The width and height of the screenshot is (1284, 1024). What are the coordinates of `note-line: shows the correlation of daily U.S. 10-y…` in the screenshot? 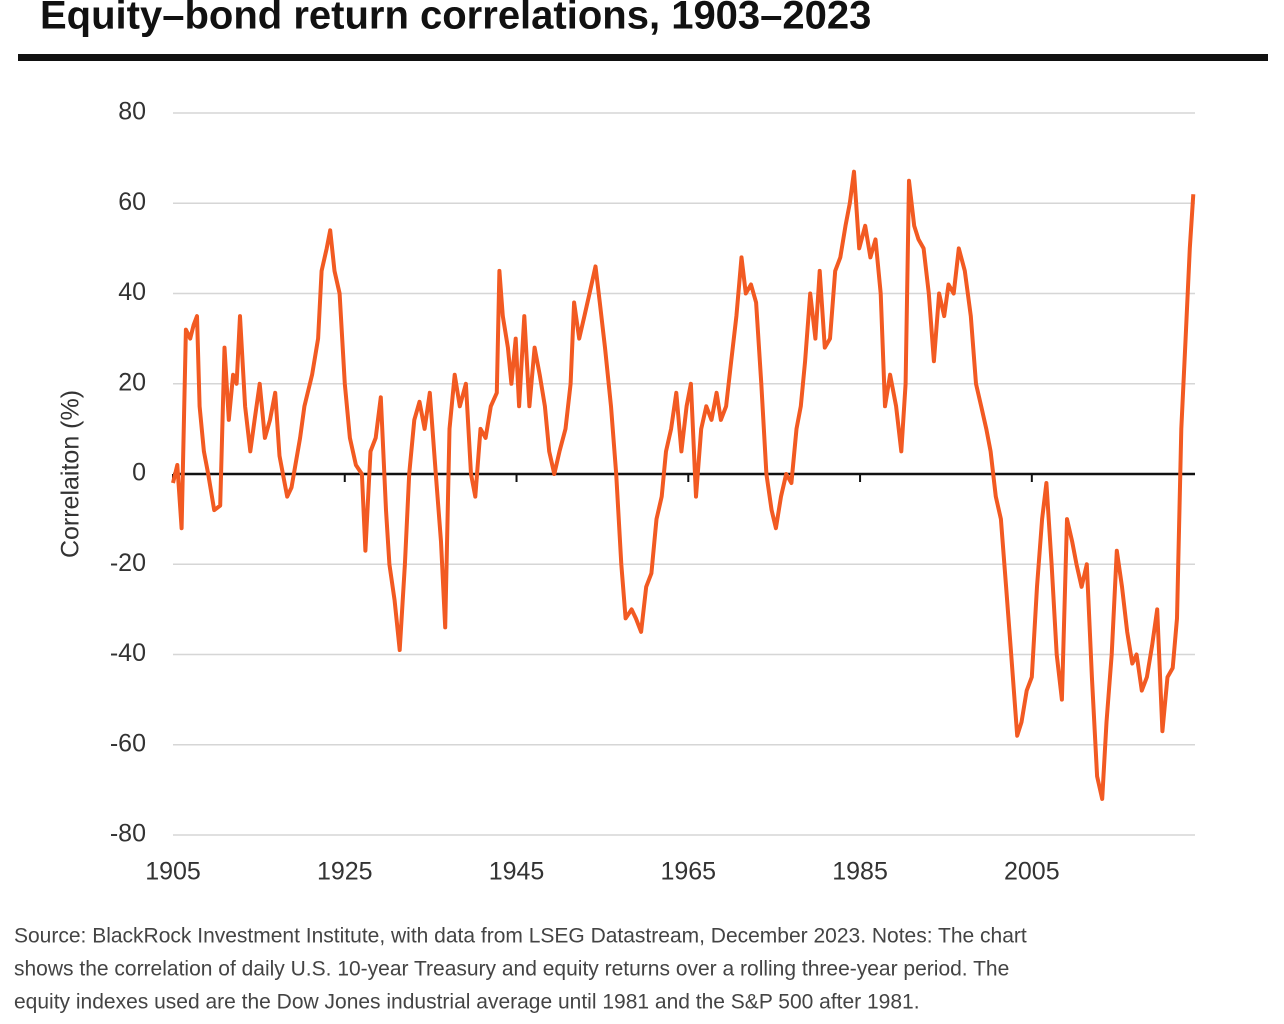 It's located at (511, 969).